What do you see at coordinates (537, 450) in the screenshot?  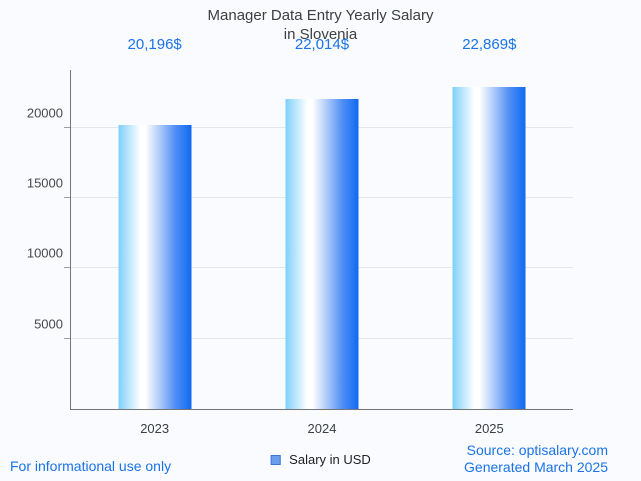 I see `source-link: Source: optisalary.com` at bounding box center [537, 450].